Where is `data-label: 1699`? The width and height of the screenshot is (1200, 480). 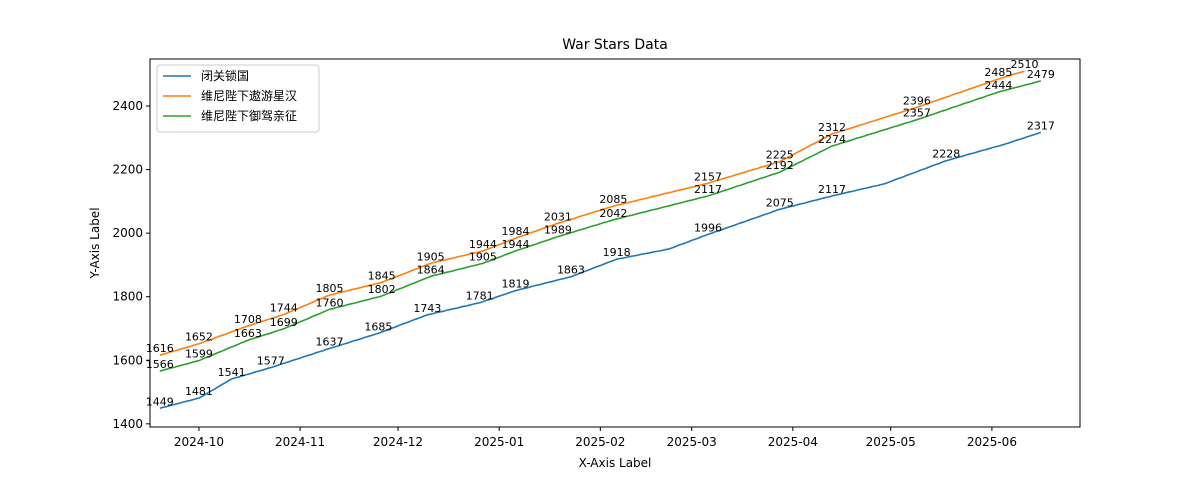 data-label: 1699 is located at coordinates (284, 322).